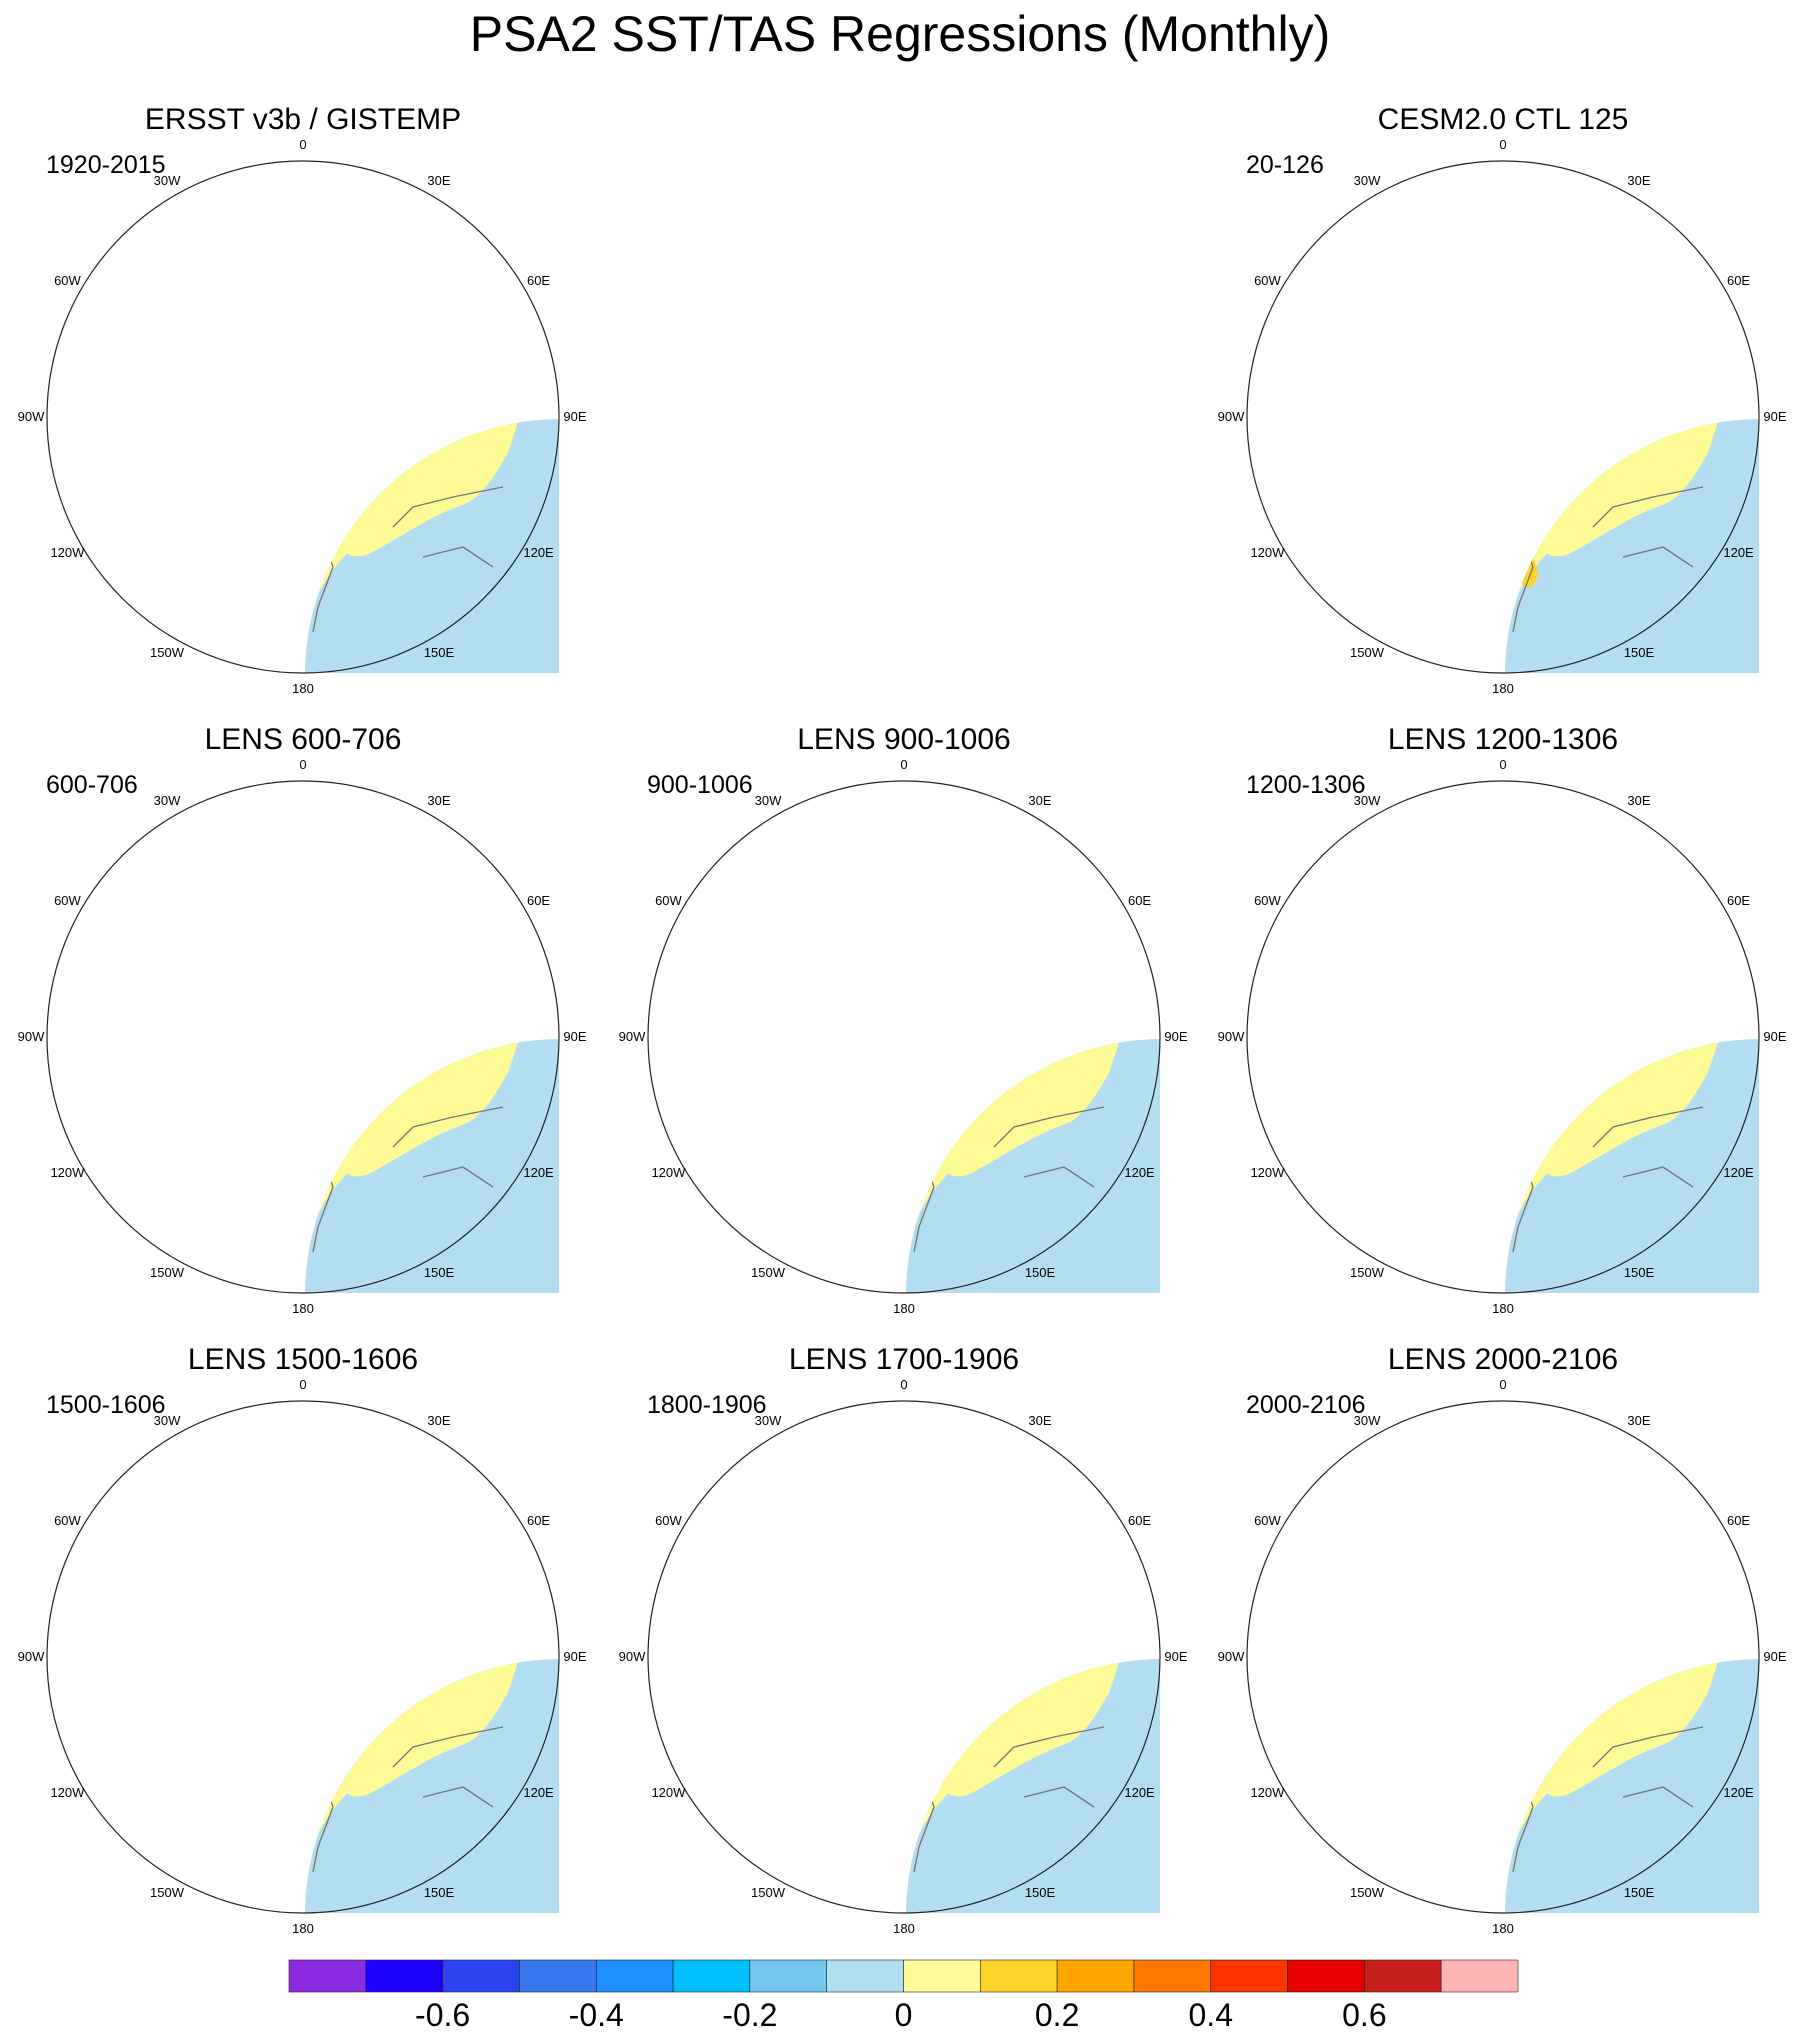 Image resolution: width=1800 pixels, height=2042 pixels. What do you see at coordinates (900, 34) in the screenshot?
I see `chart-title: PSA2 SST/TAS Regressions (Monthly)` at bounding box center [900, 34].